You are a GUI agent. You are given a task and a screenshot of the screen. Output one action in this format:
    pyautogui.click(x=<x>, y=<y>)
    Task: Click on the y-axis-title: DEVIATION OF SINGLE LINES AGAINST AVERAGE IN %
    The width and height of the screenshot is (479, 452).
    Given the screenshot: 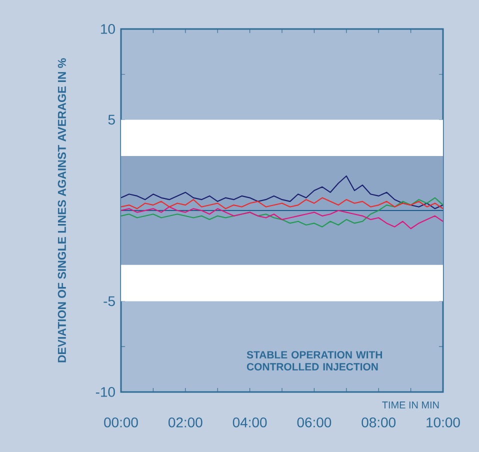 What is the action you would take?
    pyautogui.click(x=62, y=210)
    